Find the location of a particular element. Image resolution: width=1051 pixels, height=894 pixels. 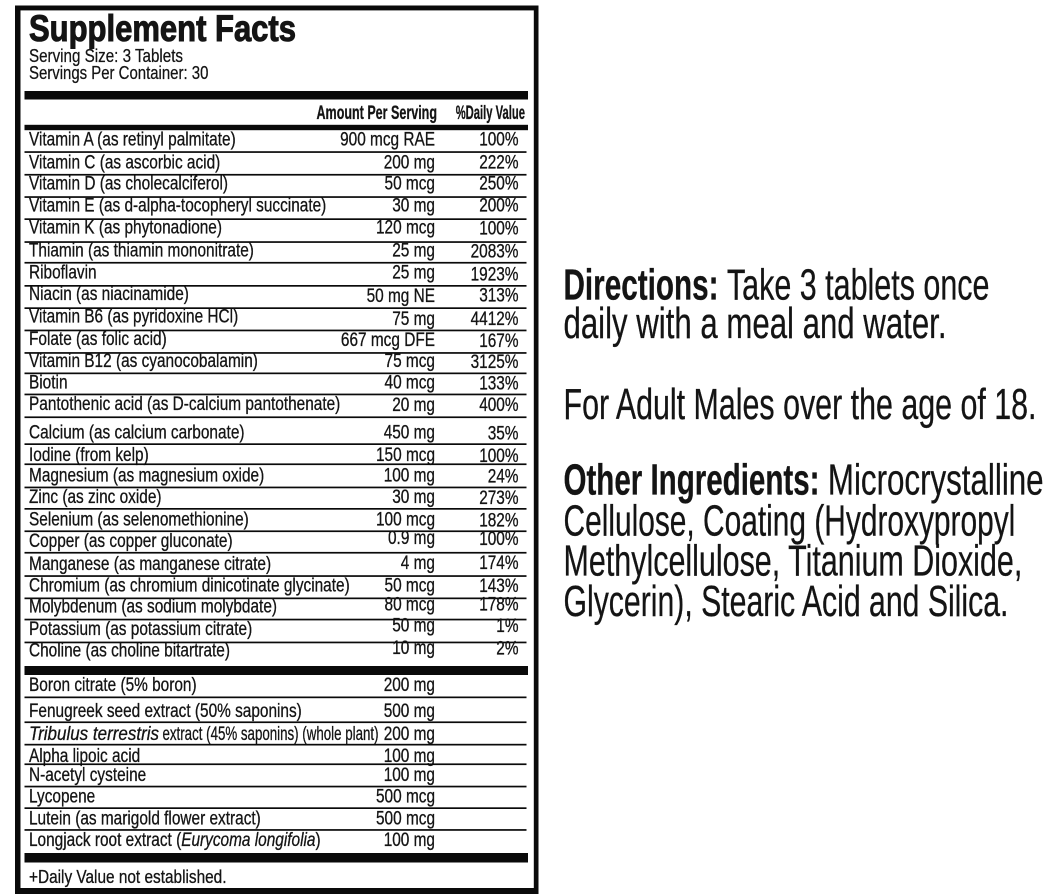

svg-text: 400% is located at coordinates (498, 405).